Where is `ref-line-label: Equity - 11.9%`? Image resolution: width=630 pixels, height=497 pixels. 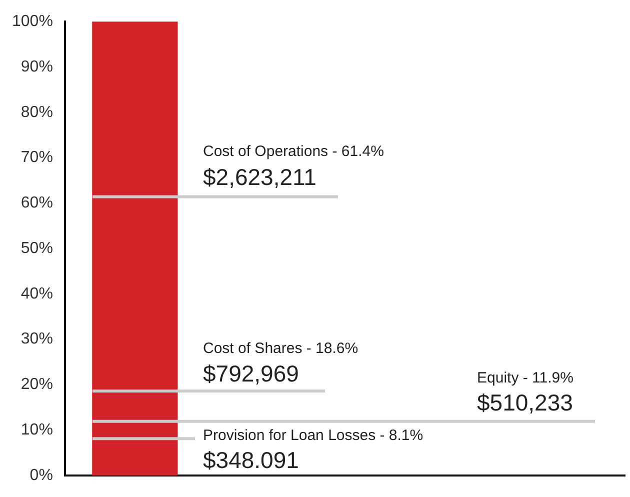 ref-line-label: Equity - 11.9% is located at coordinates (525, 378).